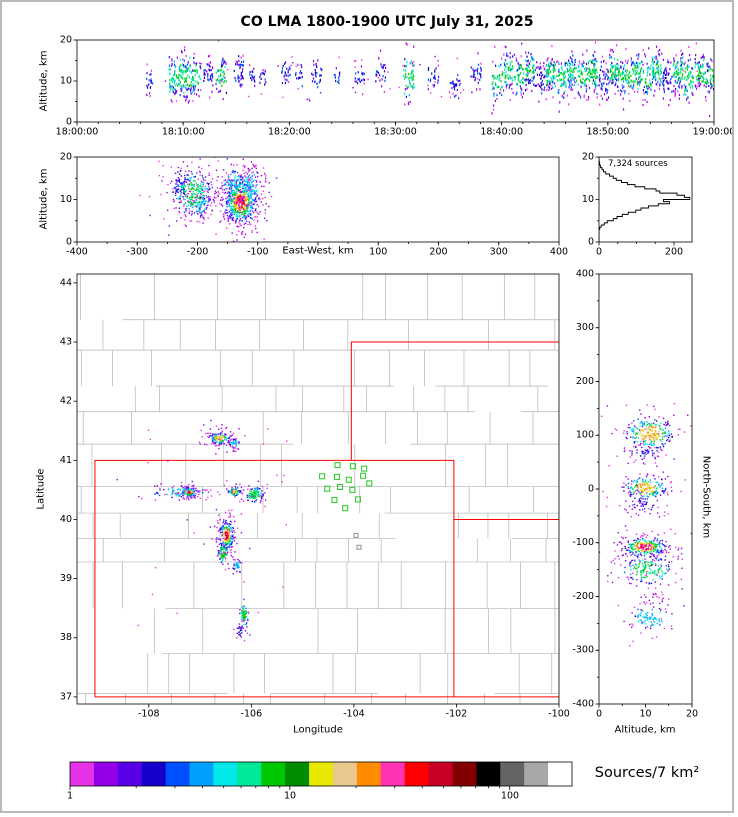  What do you see at coordinates (638, 164) in the screenshot?
I see `source-count-annotation: 7,324 sources` at bounding box center [638, 164].